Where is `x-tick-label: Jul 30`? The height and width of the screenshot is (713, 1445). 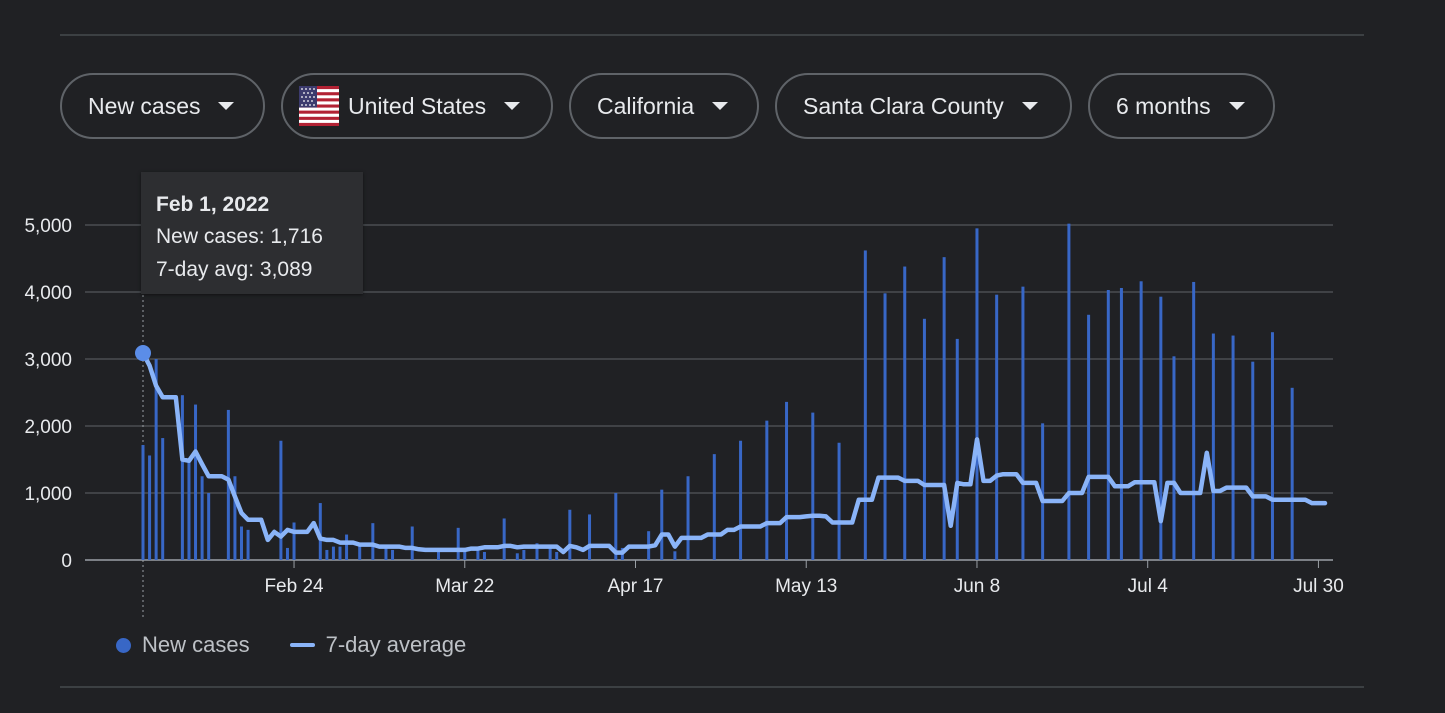 x-tick-label: Jul 30 is located at coordinates (1318, 586).